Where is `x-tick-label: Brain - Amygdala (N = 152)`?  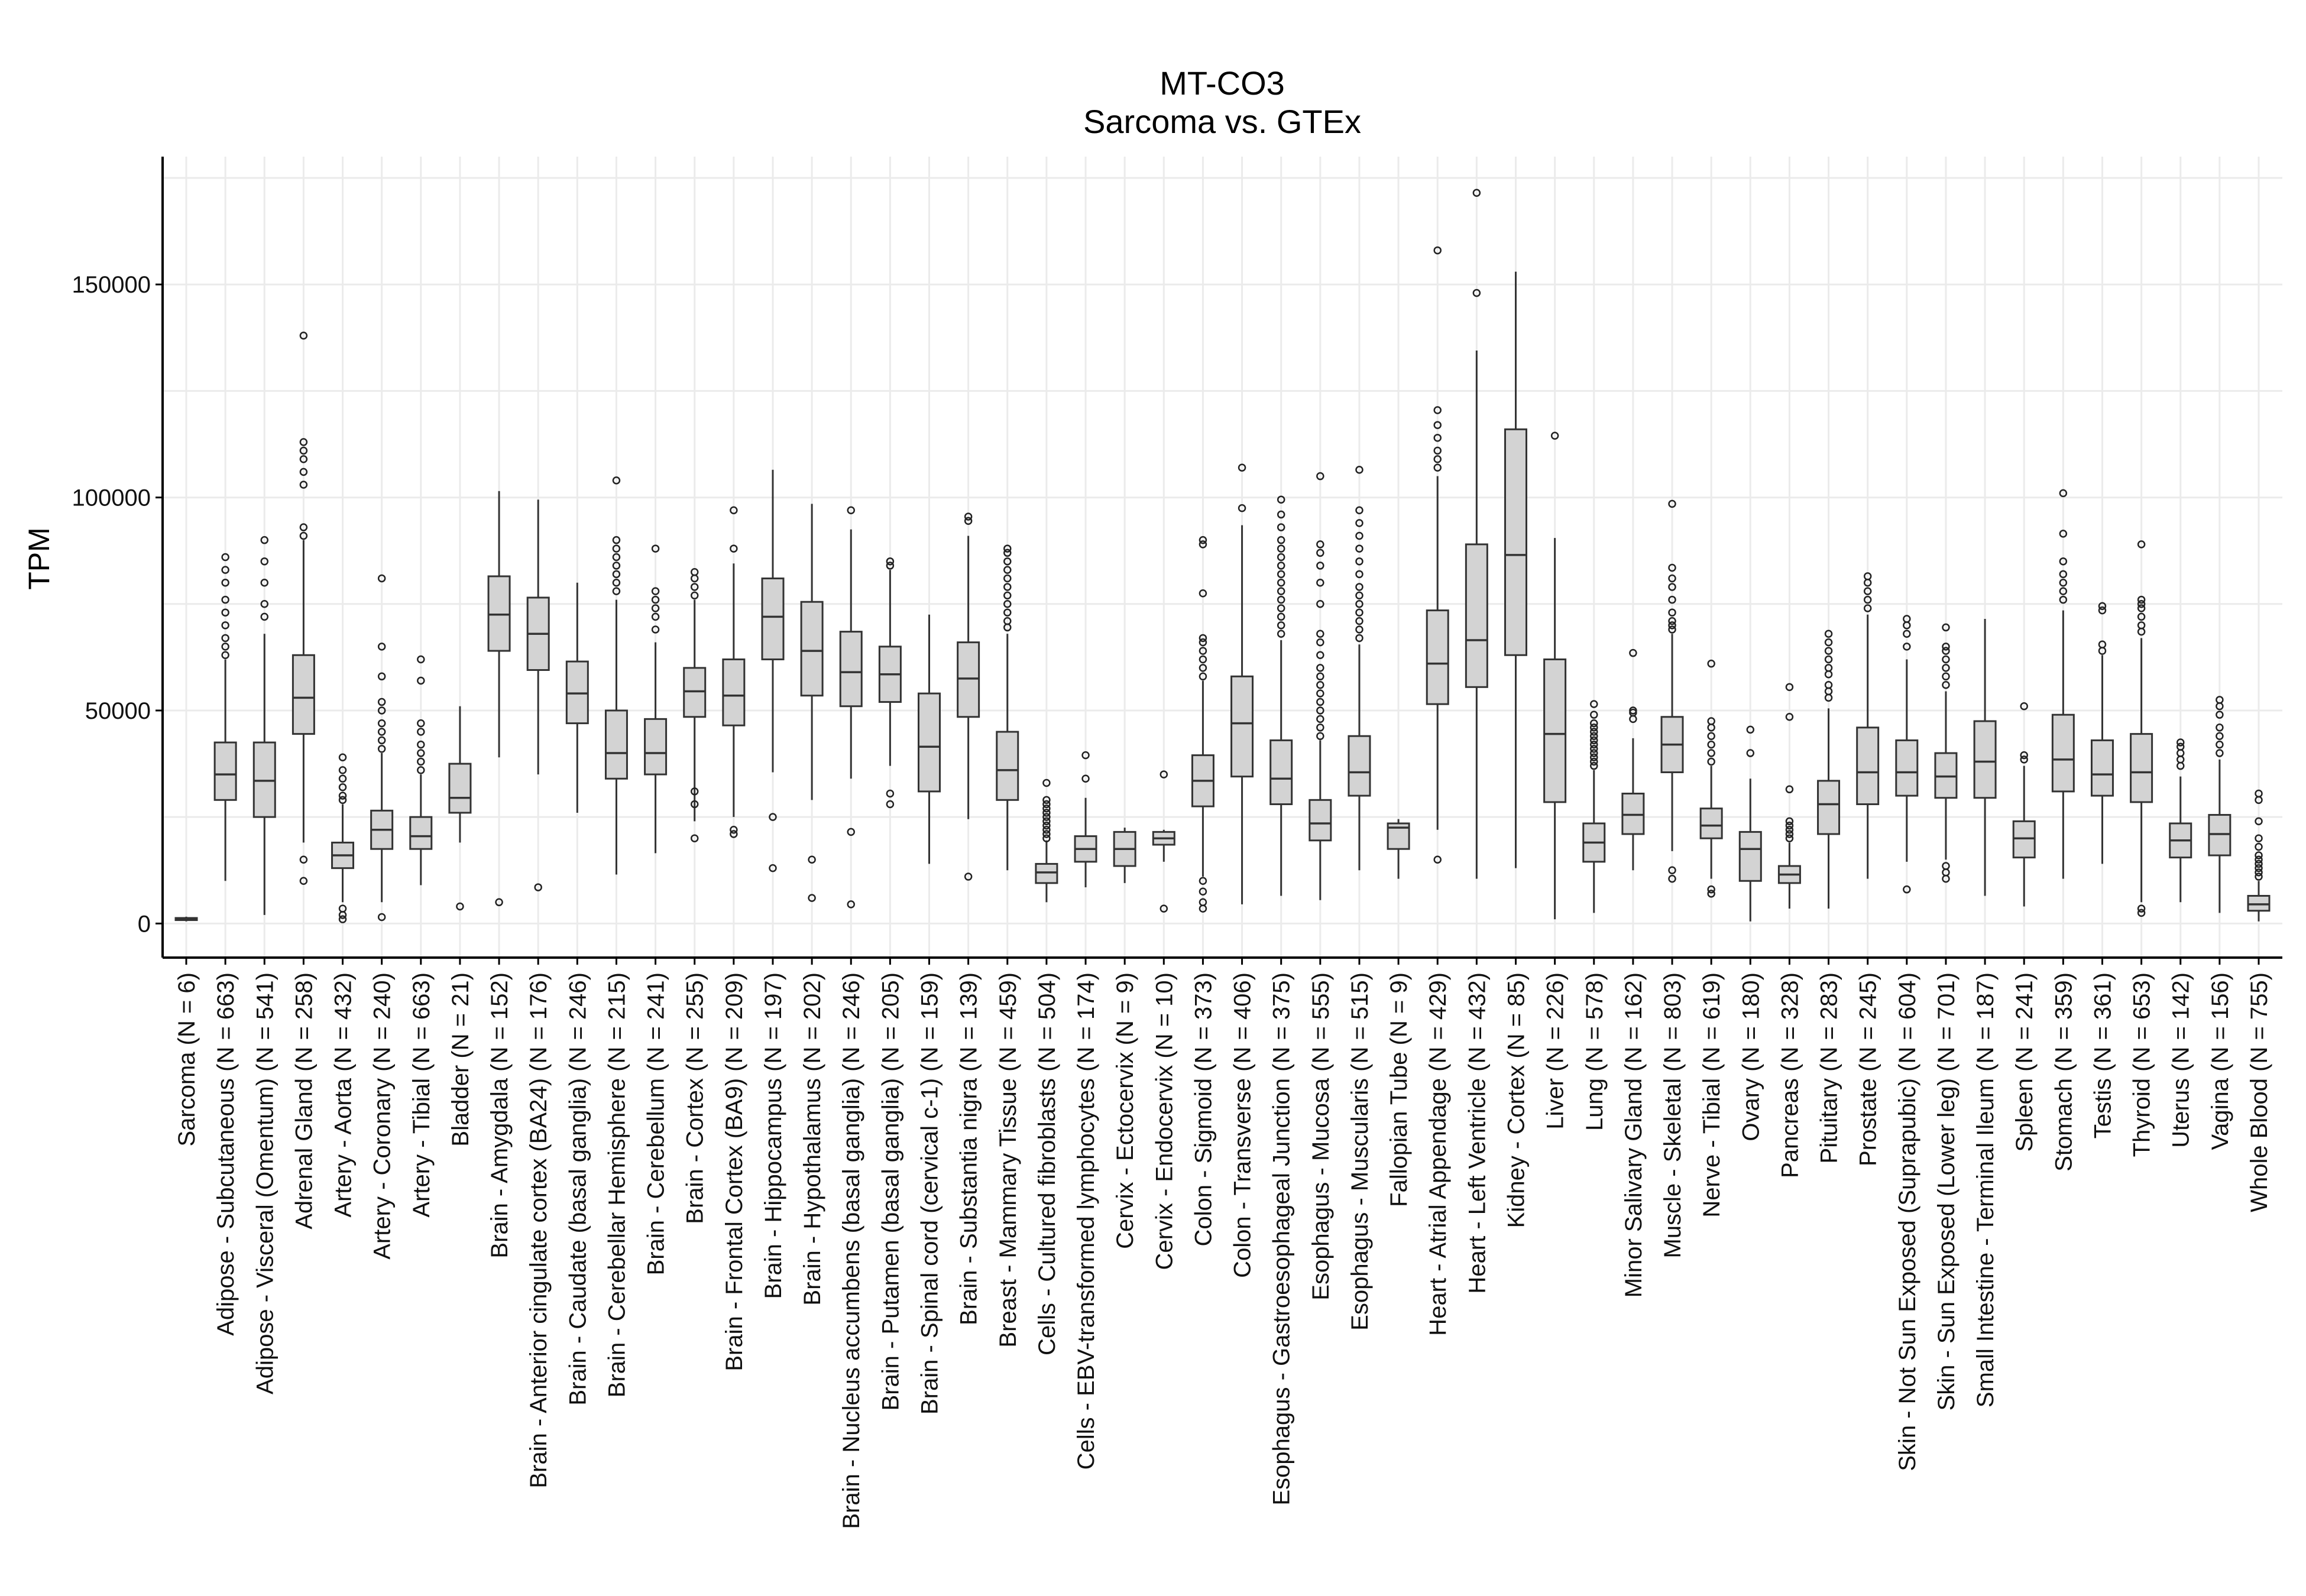
x-tick-label: Brain - Amygdala (N = 152) is located at coordinates (500, 1115).